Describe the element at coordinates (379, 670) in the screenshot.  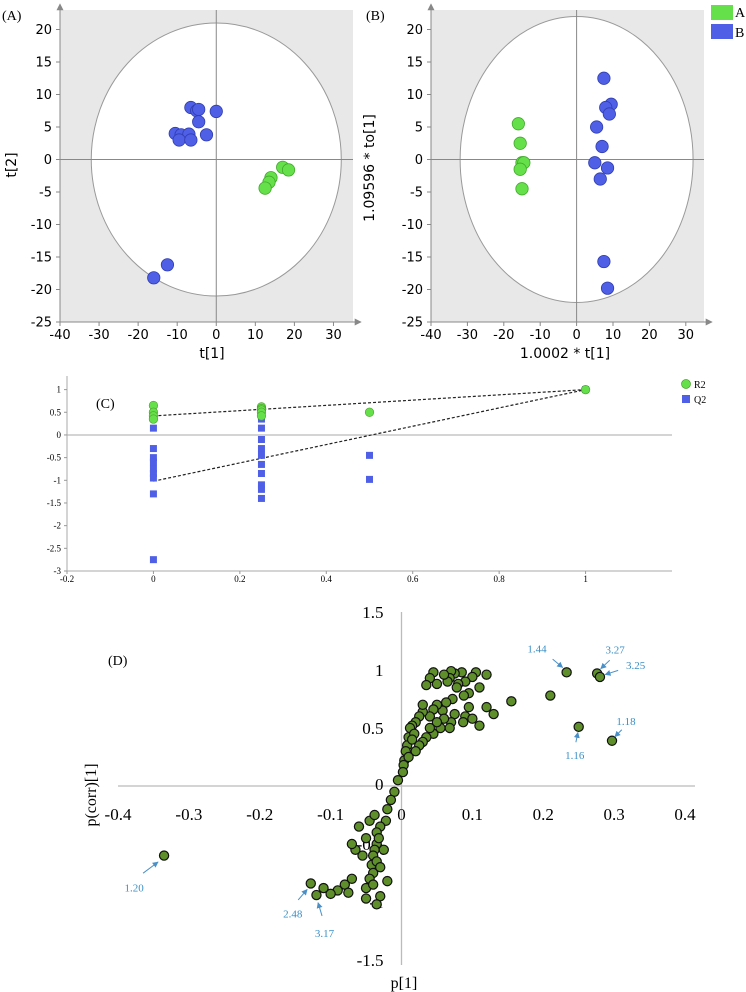
I see `panel-d-y-tick-label: 1` at that location.